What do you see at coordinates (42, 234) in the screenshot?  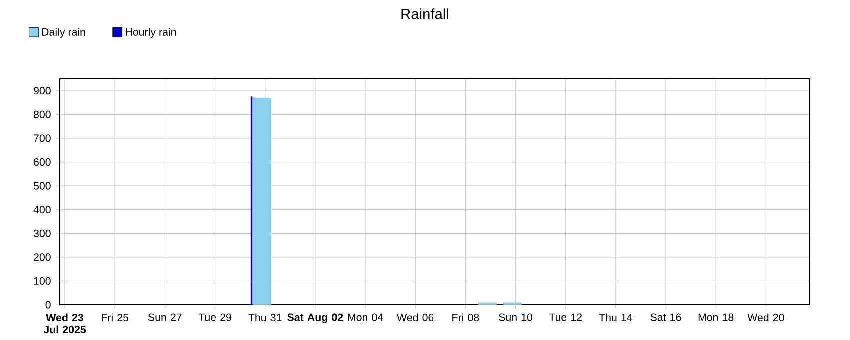 I see `y-tick-label: 300` at bounding box center [42, 234].